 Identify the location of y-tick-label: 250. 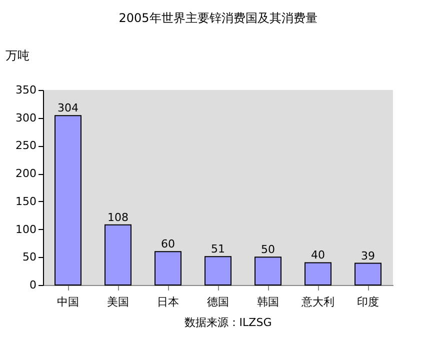
(26, 145).